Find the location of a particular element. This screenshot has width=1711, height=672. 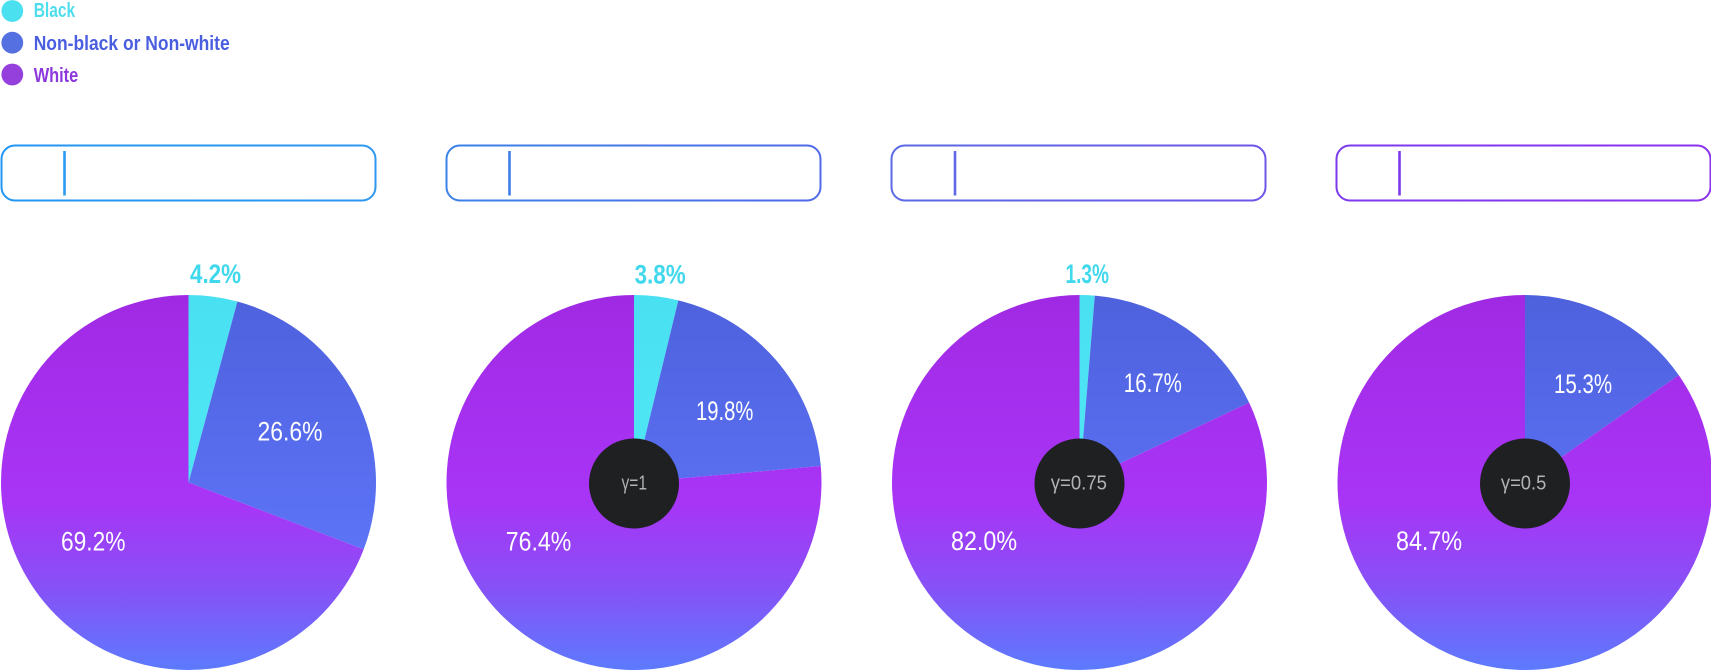

svg-text: 1.3% is located at coordinates (1088, 274).